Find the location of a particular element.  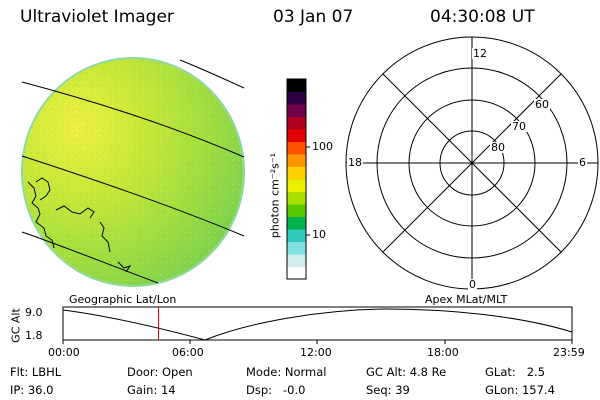

dsp-readout: Dsp: -0.0 is located at coordinates (276, 390).